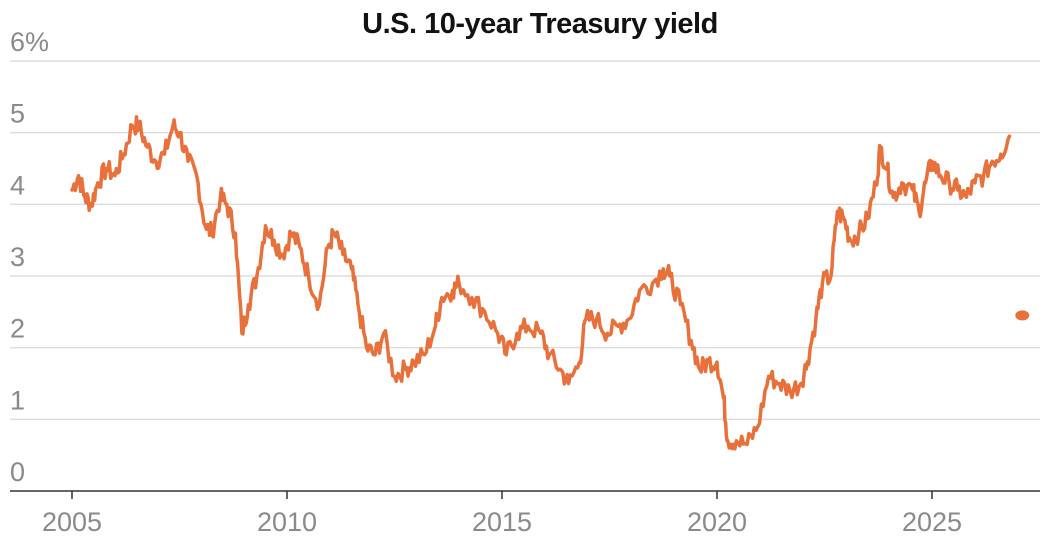 The height and width of the screenshot is (549, 1050). Describe the element at coordinates (17, 400) in the screenshot. I see `y-tick-label: 1` at that location.